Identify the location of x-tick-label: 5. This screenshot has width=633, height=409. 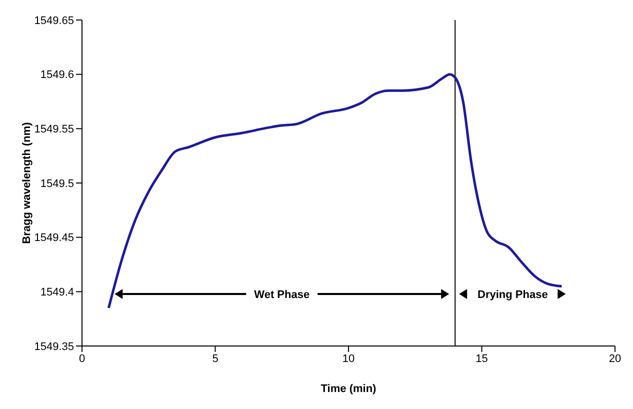
(215, 358).